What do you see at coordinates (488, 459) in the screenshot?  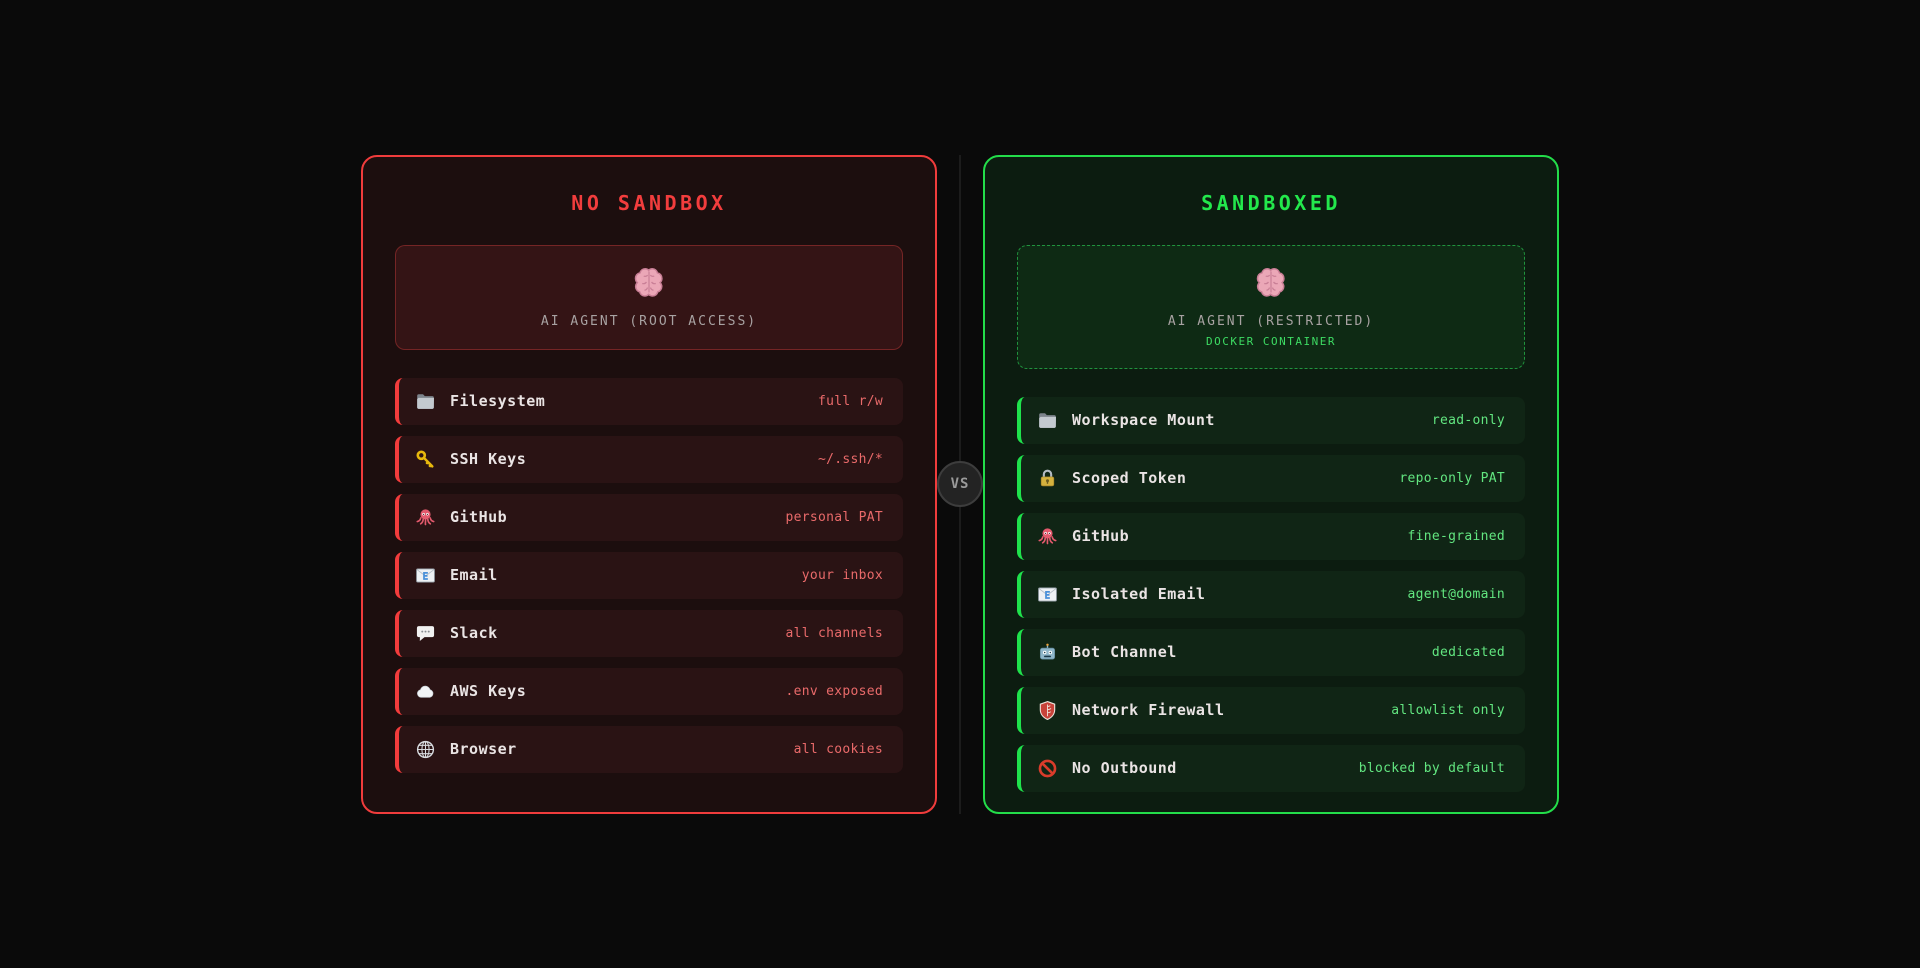 I see `row-label: SSH Keys` at bounding box center [488, 459].